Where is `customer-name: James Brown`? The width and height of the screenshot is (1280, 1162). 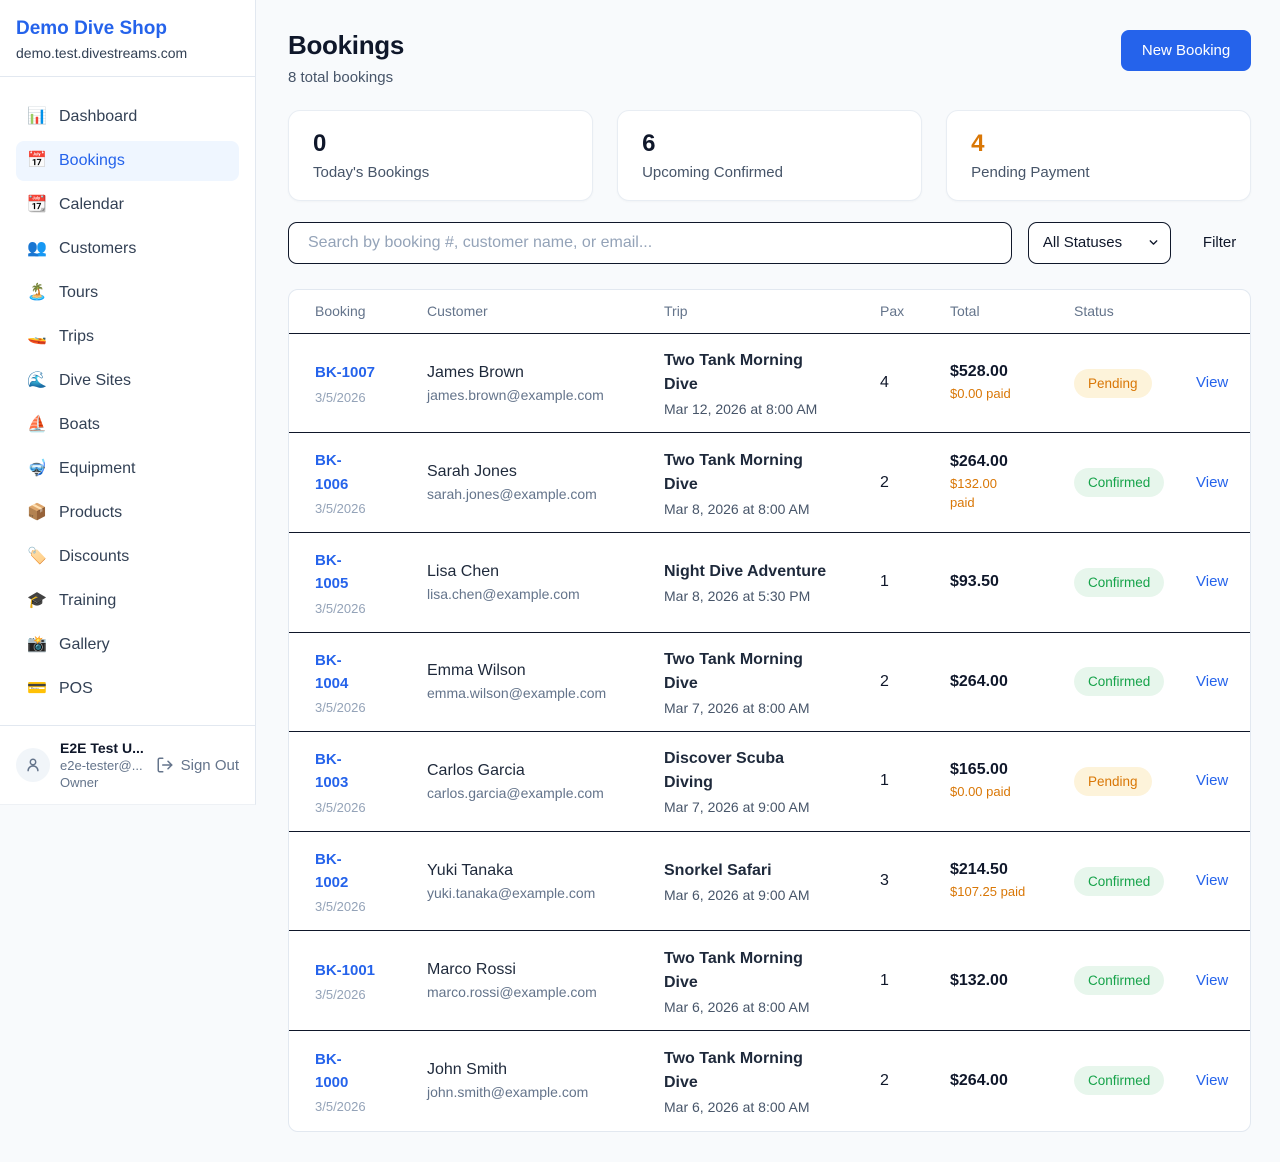 customer-name: James Brown is located at coordinates (475, 372).